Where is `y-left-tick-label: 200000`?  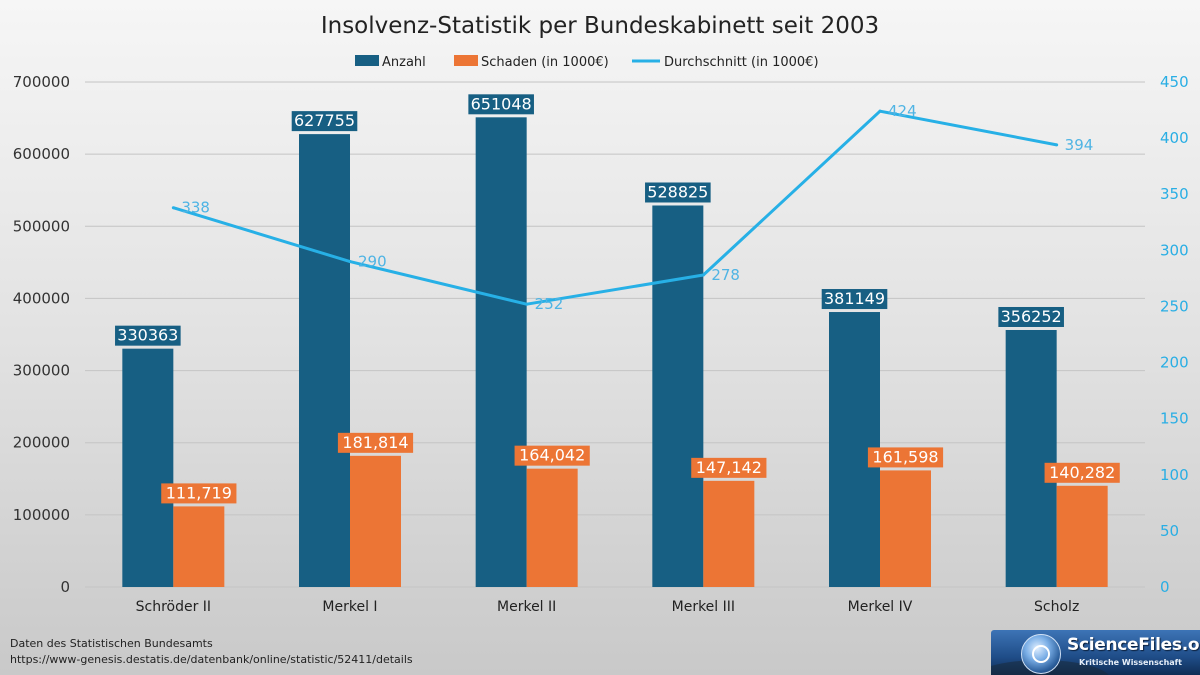
y-left-tick-label: 200000 is located at coordinates (41, 443).